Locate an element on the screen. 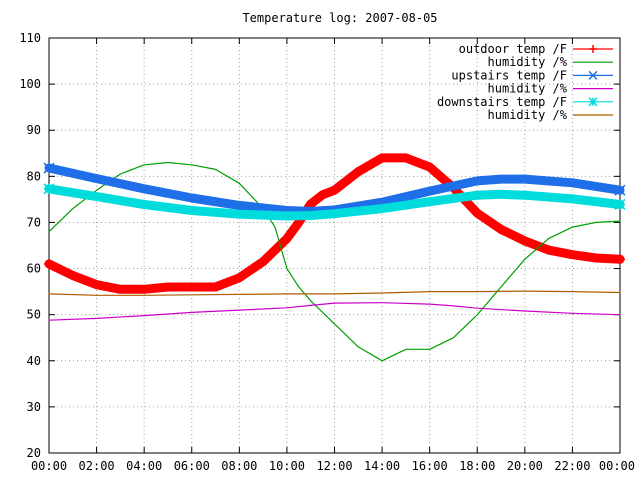 The width and height of the screenshot is (640, 480). legend-label: outdoor temp /F is located at coordinates (513, 49).